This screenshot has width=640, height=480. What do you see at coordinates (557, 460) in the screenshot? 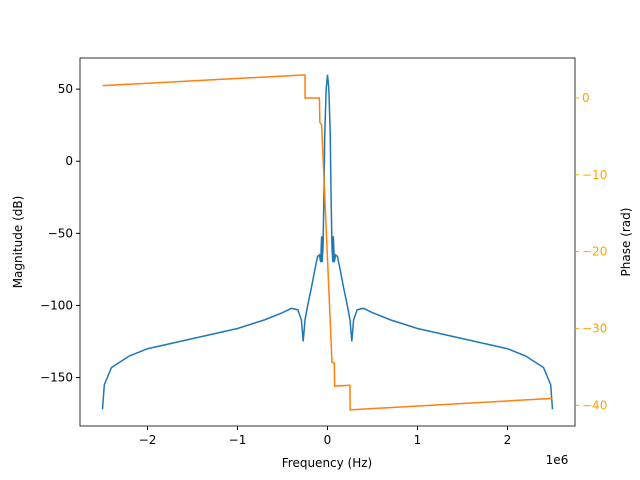
I see `x-offset-label: 1e6` at bounding box center [557, 460].